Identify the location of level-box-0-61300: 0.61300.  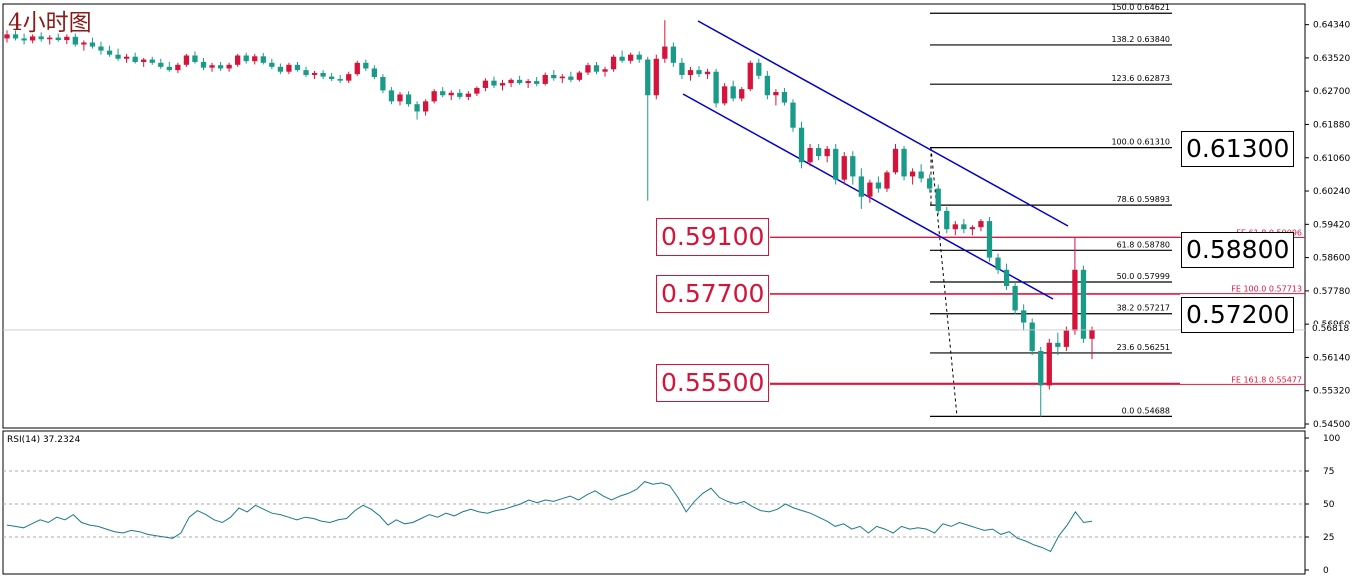
(1238, 149).